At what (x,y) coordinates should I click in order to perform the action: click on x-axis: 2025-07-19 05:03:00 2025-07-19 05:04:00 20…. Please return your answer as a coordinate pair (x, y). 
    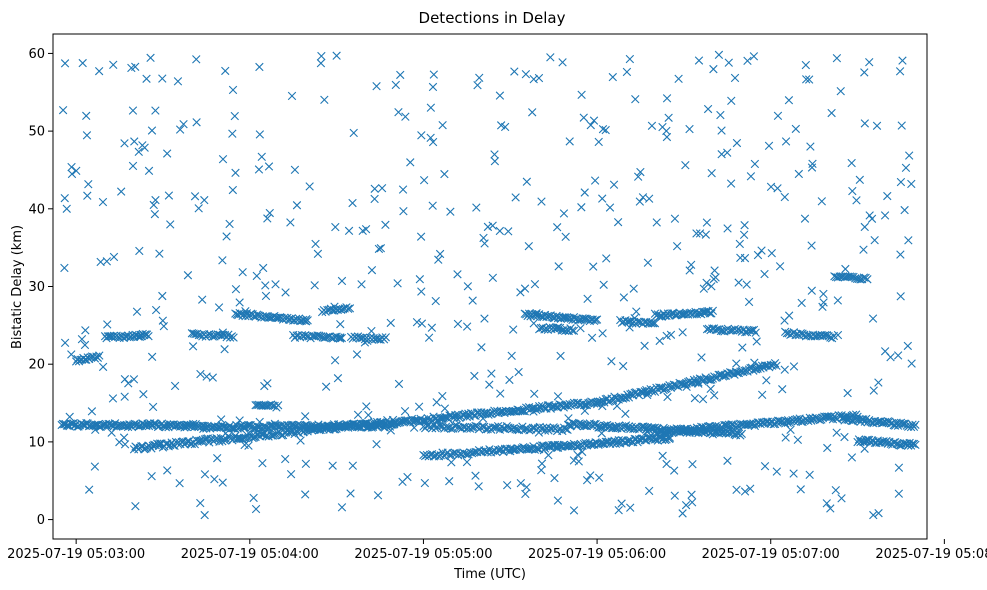
    Looking at the image, I should click on (497, 550).